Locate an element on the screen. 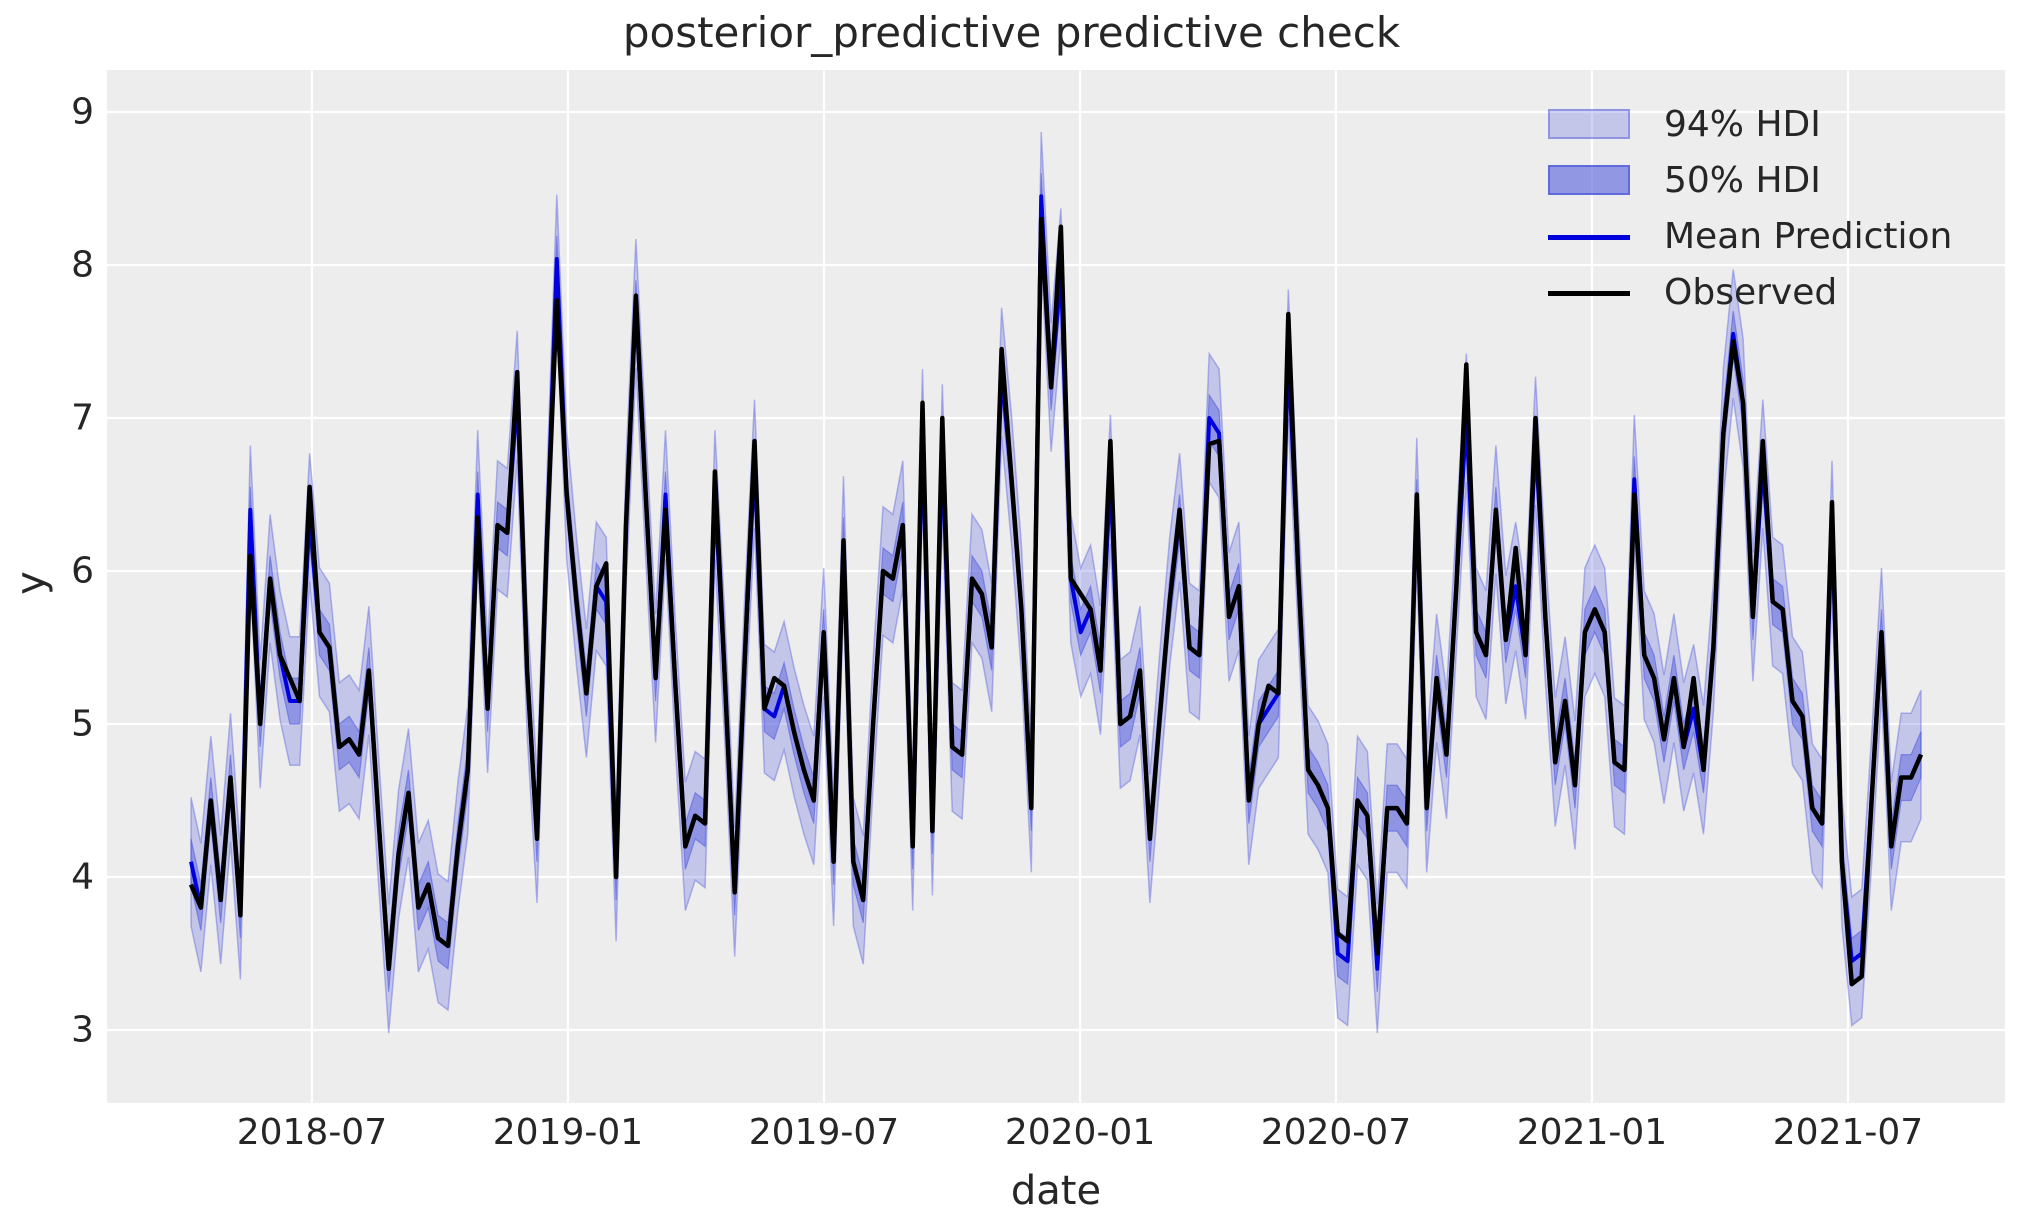  x-tick-label: 2021-01 is located at coordinates (1592, 1132).